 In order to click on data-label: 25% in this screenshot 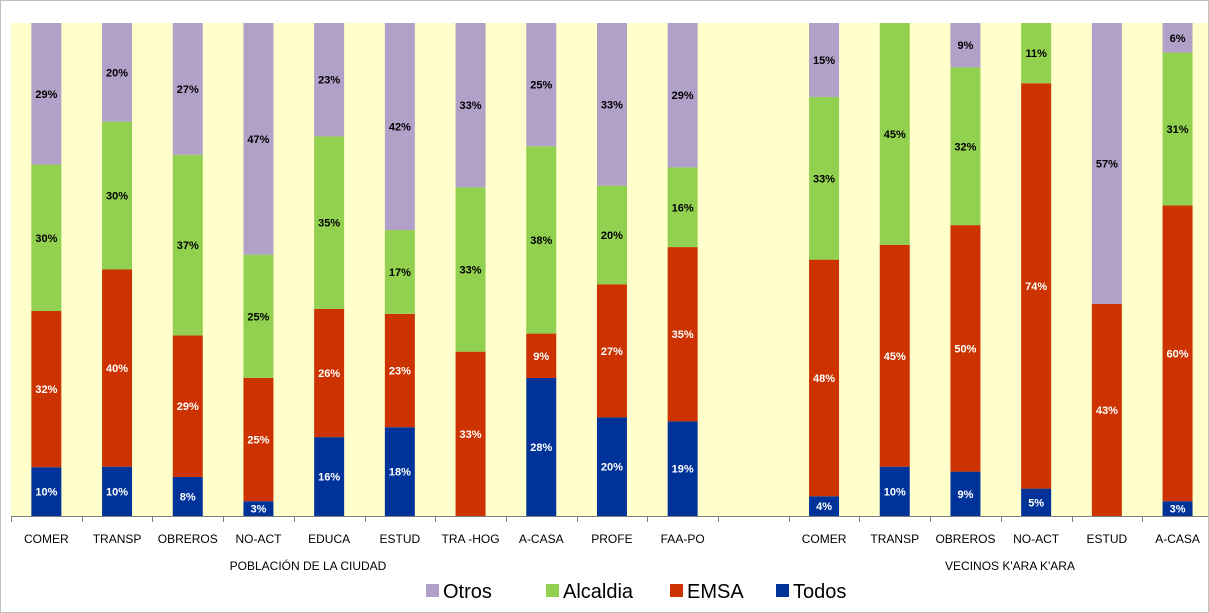, I will do `click(541, 86)`.